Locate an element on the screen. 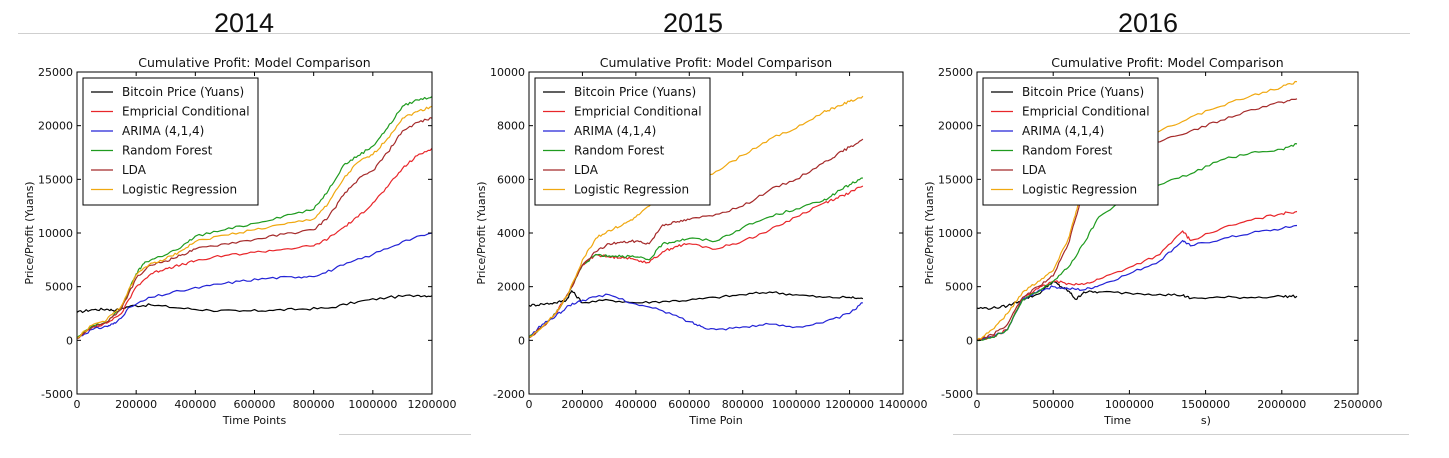 Image resolution: width=1449 pixels, height=458 pixels. y-tick-label: 2000 is located at coordinates (511, 287).